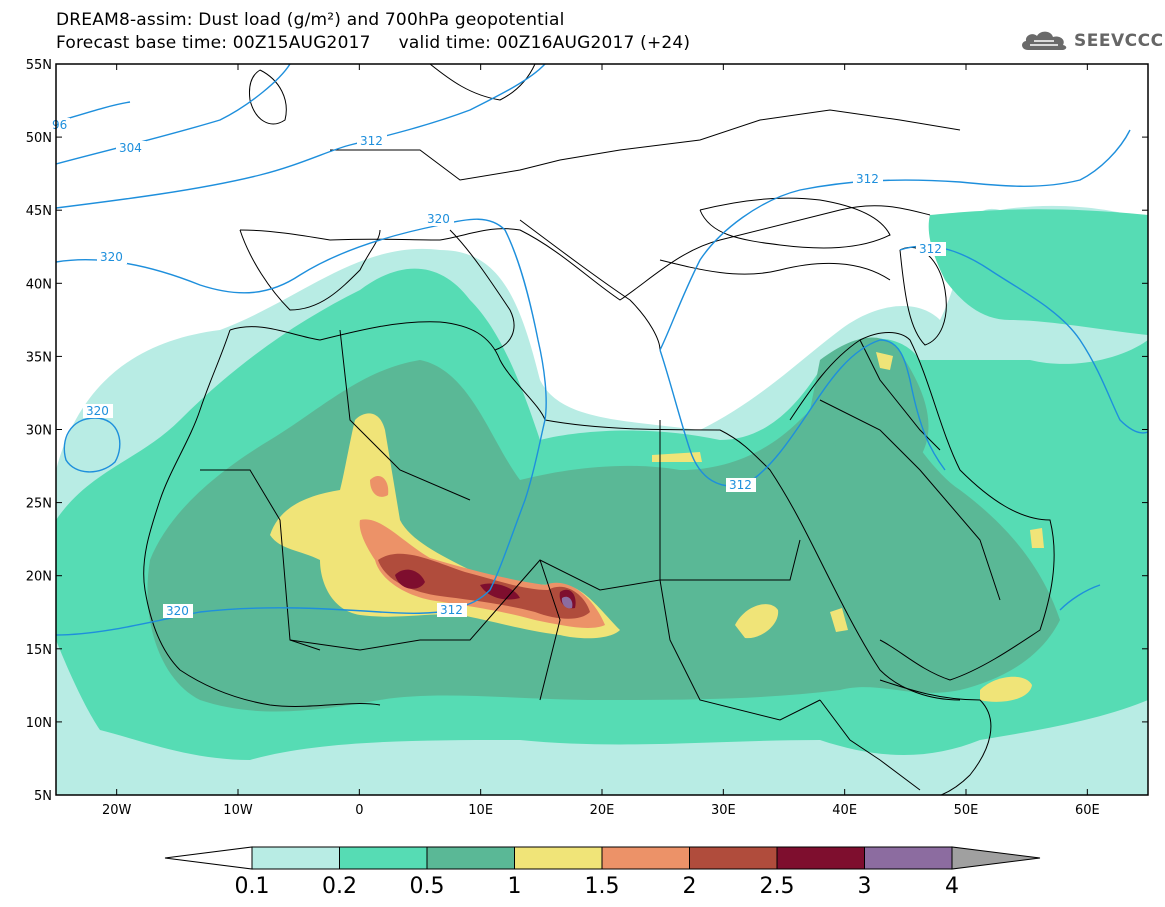 This screenshot has height=907, width=1165. Describe the element at coordinates (795, 223) in the screenshot. I see `coast-blacksea` at that location.